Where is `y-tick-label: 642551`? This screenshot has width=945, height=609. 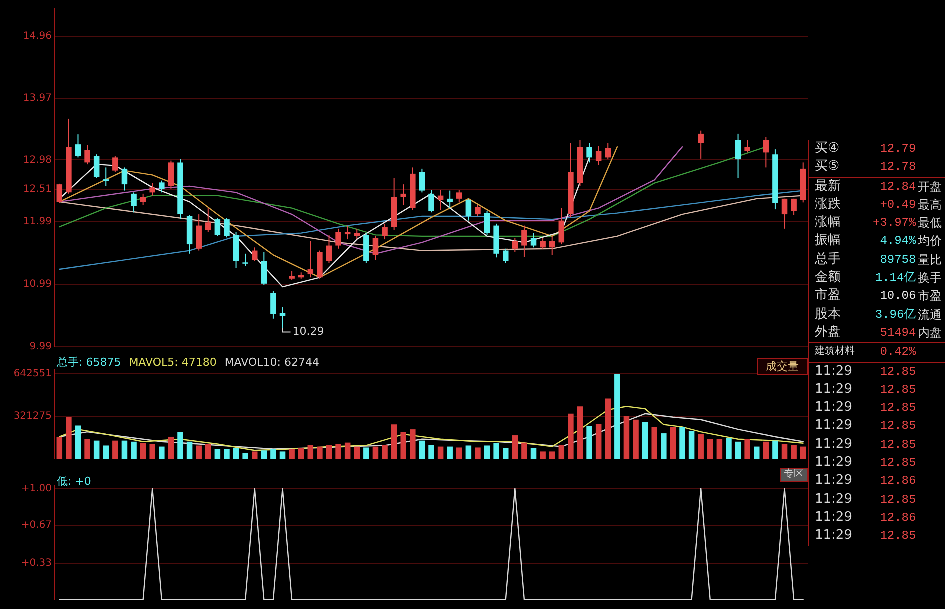
y-tick-label: 642551 is located at coordinates (33, 374).